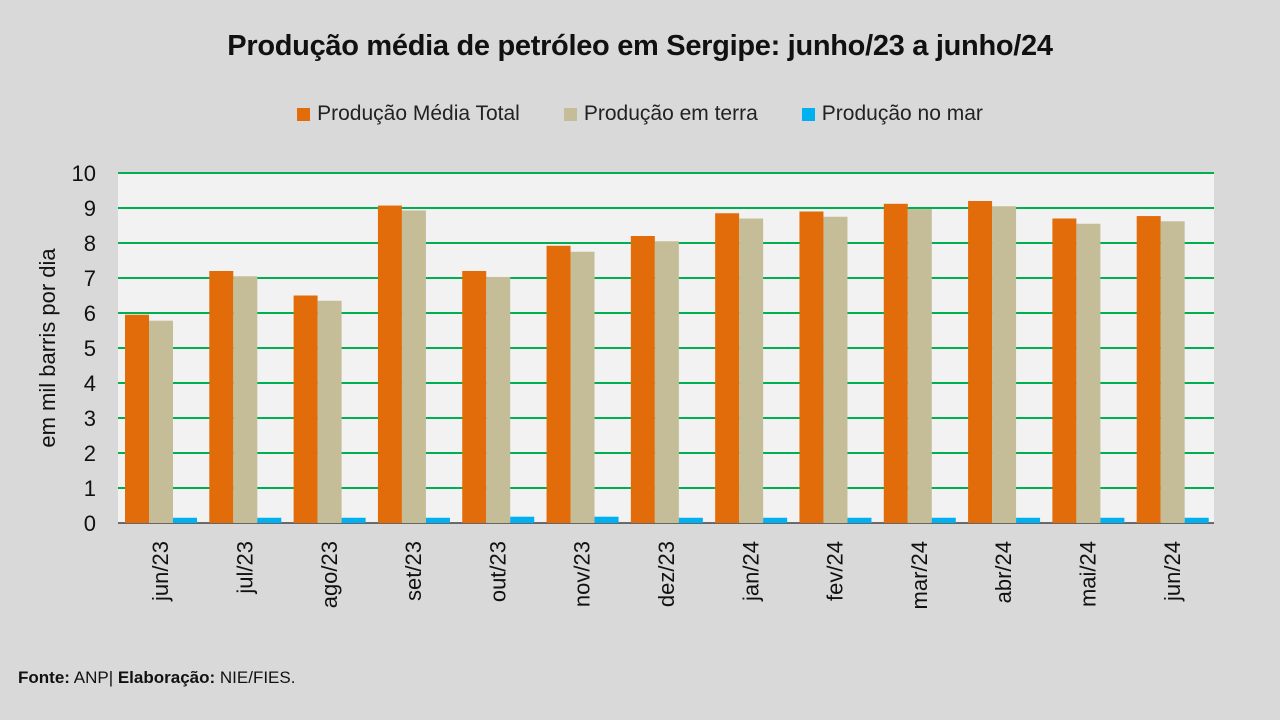  Describe the element at coordinates (670, 113) in the screenshot. I see `legend-label-1: Produção em terra` at that location.